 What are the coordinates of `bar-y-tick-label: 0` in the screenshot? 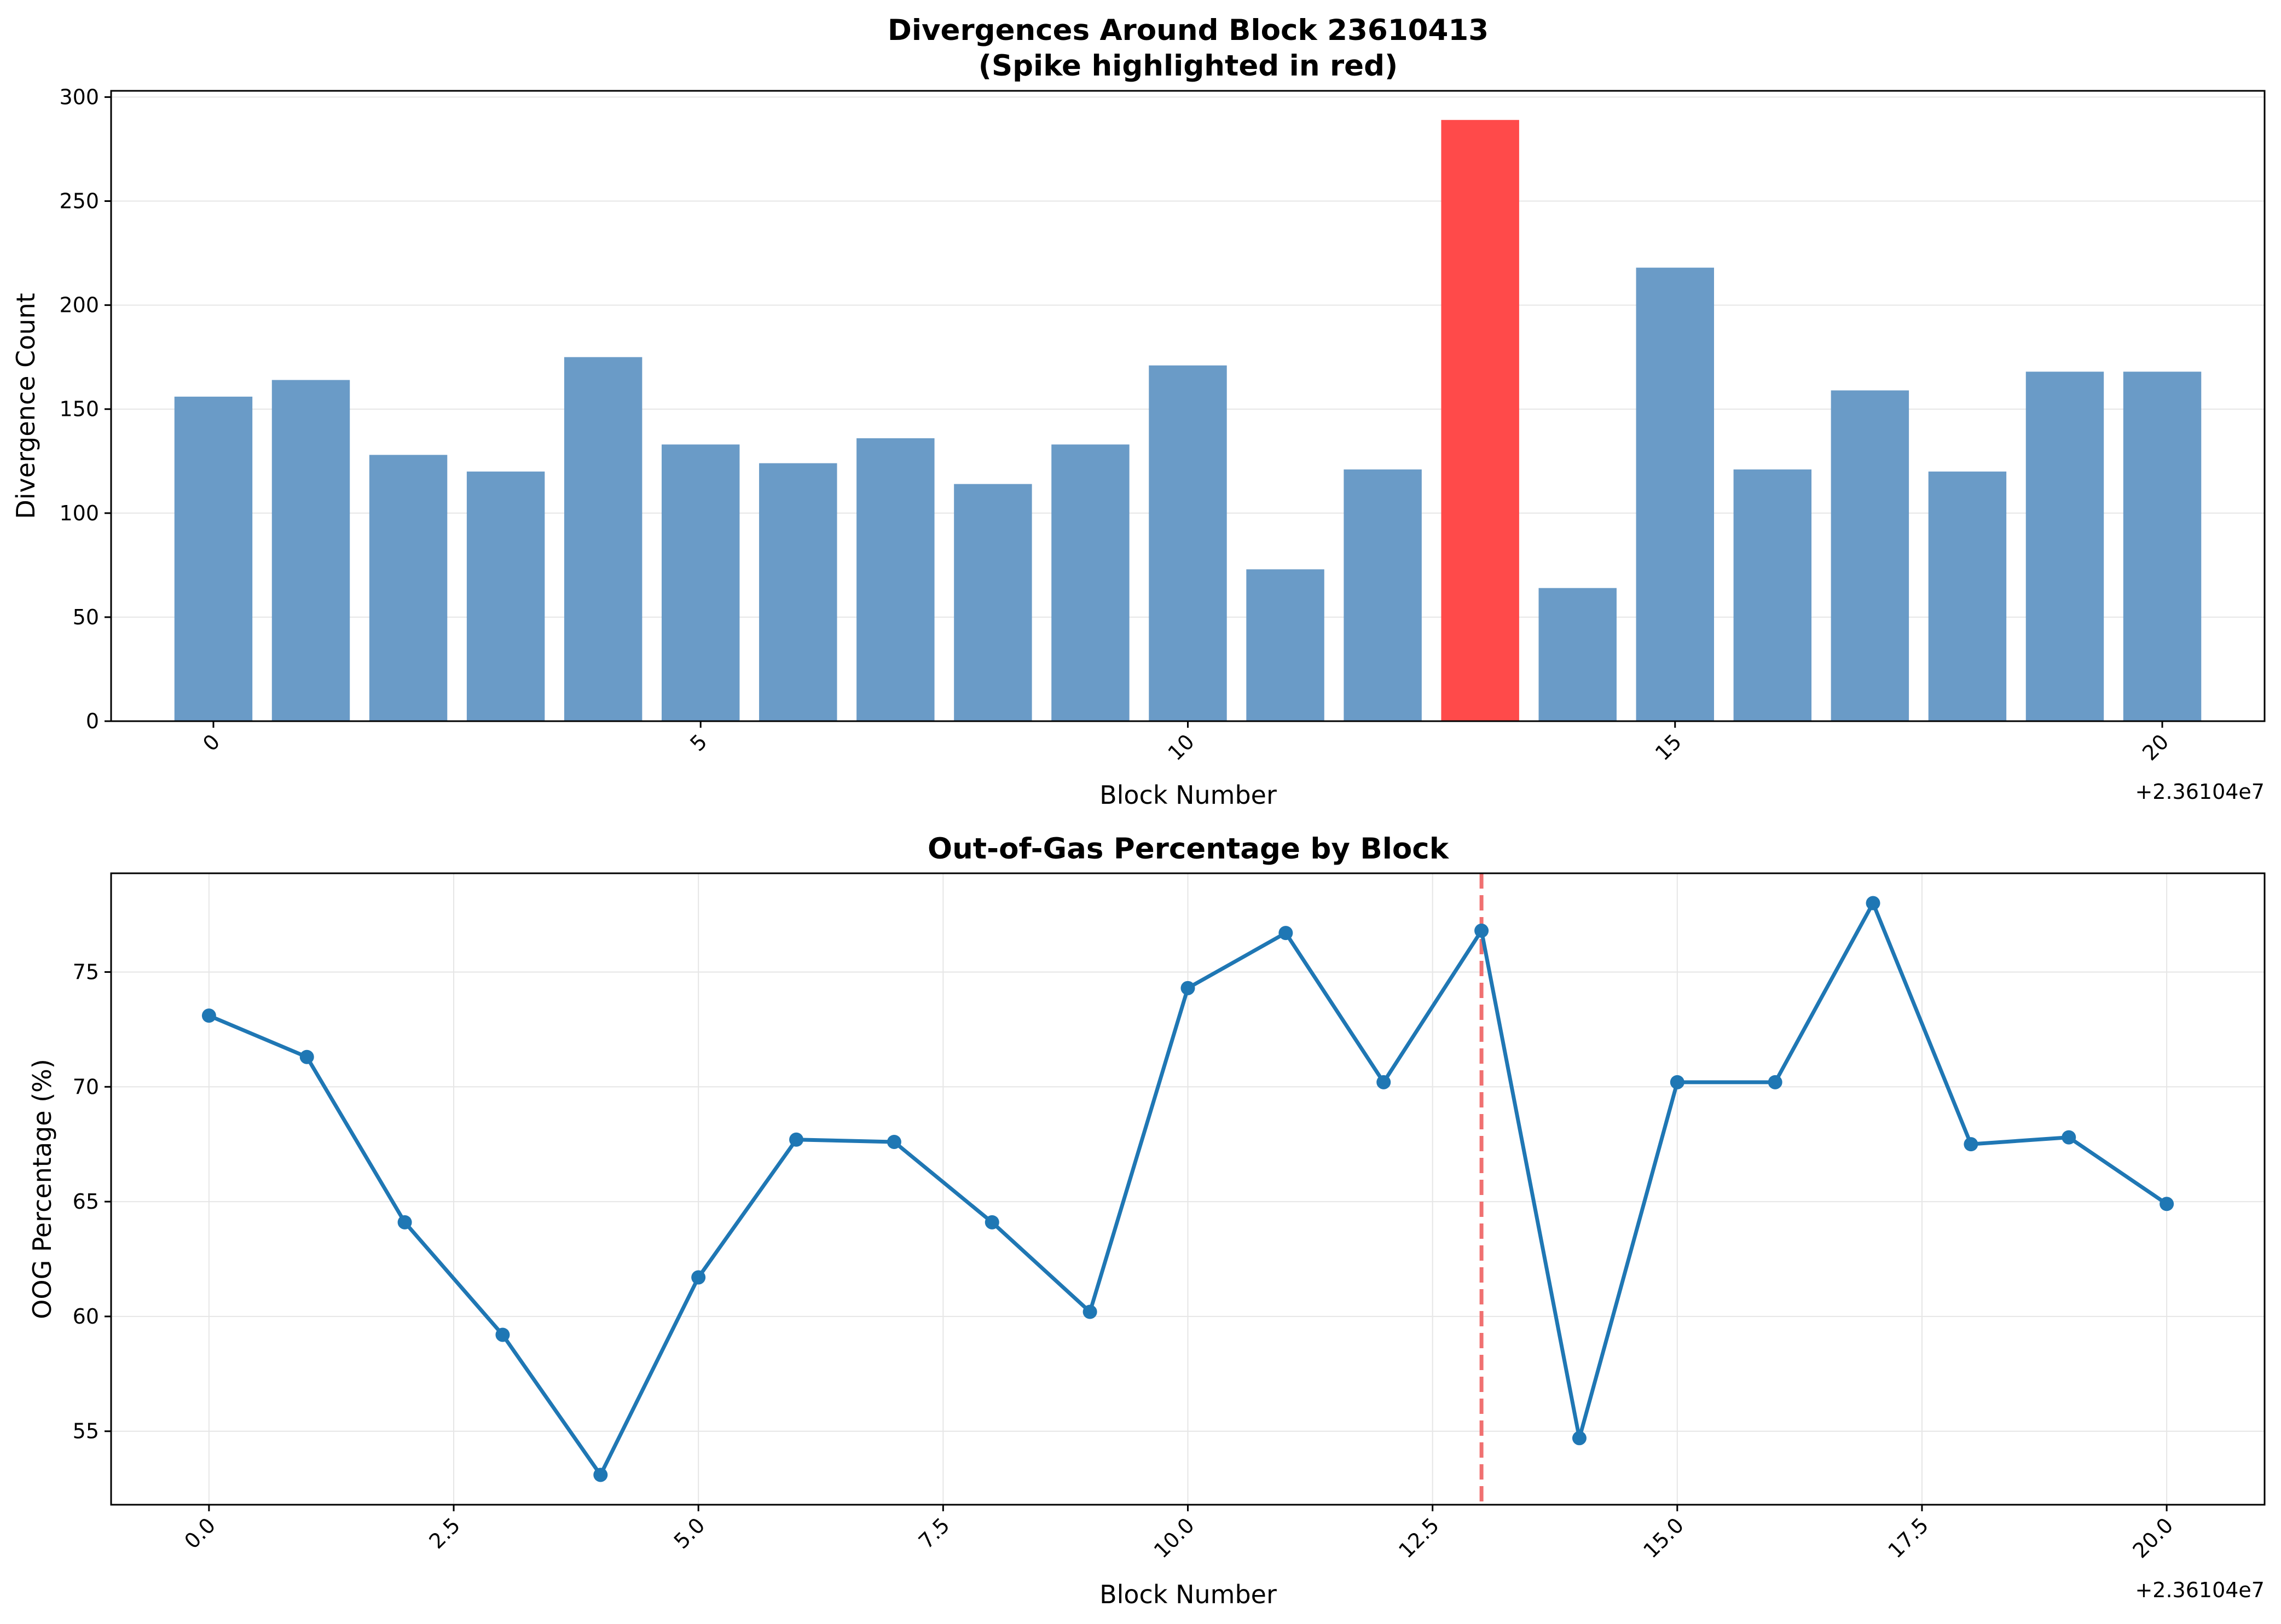 It's located at (92, 721).